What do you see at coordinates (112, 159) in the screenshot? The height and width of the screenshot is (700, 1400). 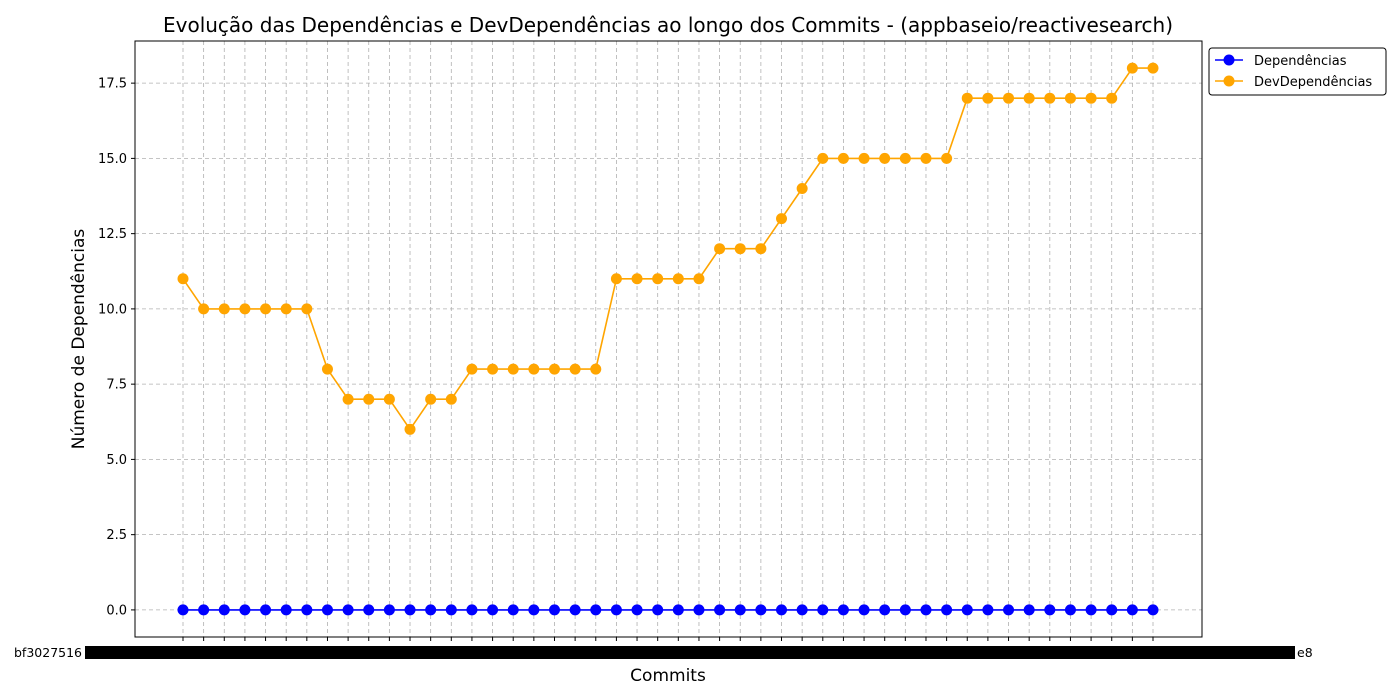 I see `y-tick-label: 15.0` at bounding box center [112, 159].